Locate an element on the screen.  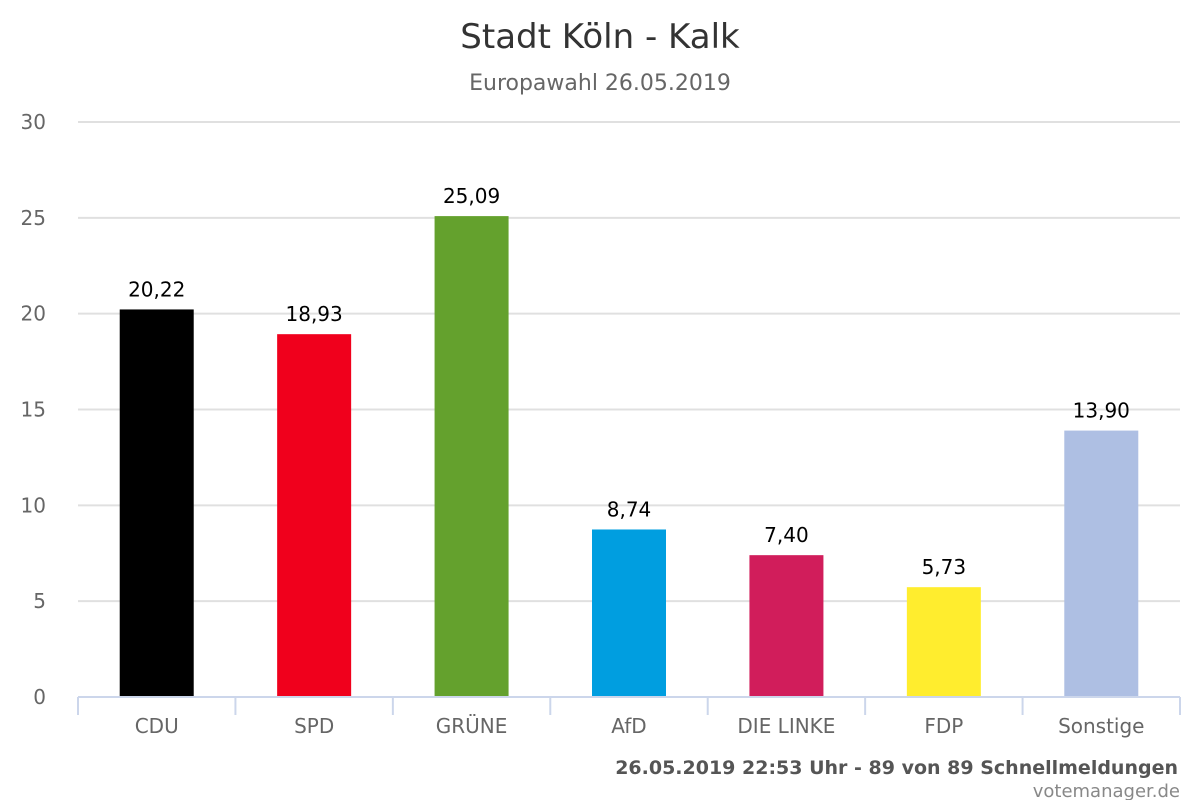
data-label: 18,93 is located at coordinates (314, 314).